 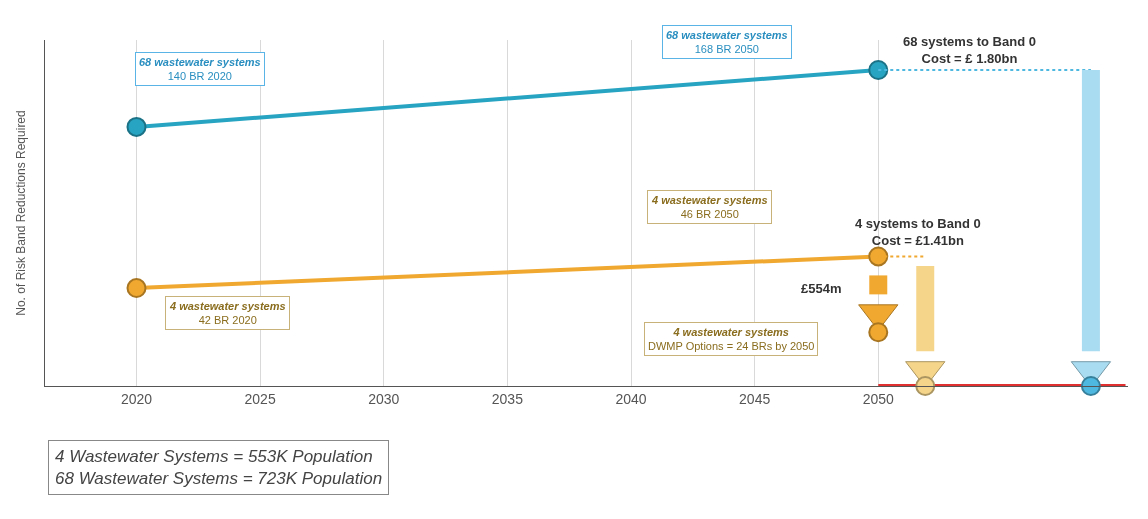 I want to click on annotation: 68 wastewater systems 140 BR 2020, so click(x=200, y=69).